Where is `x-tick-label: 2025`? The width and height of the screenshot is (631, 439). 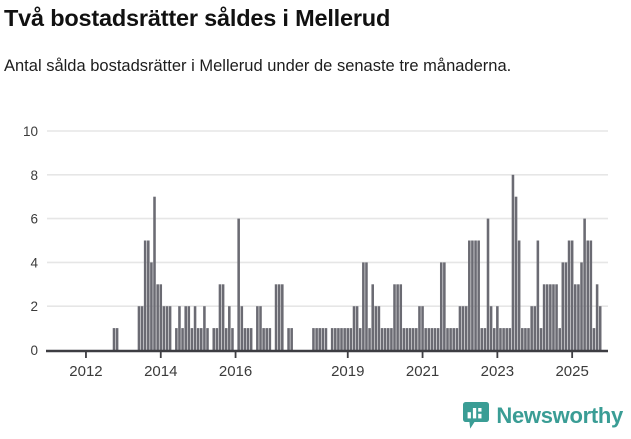
x-tick-label: 2025 is located at coordinates (571, 371).